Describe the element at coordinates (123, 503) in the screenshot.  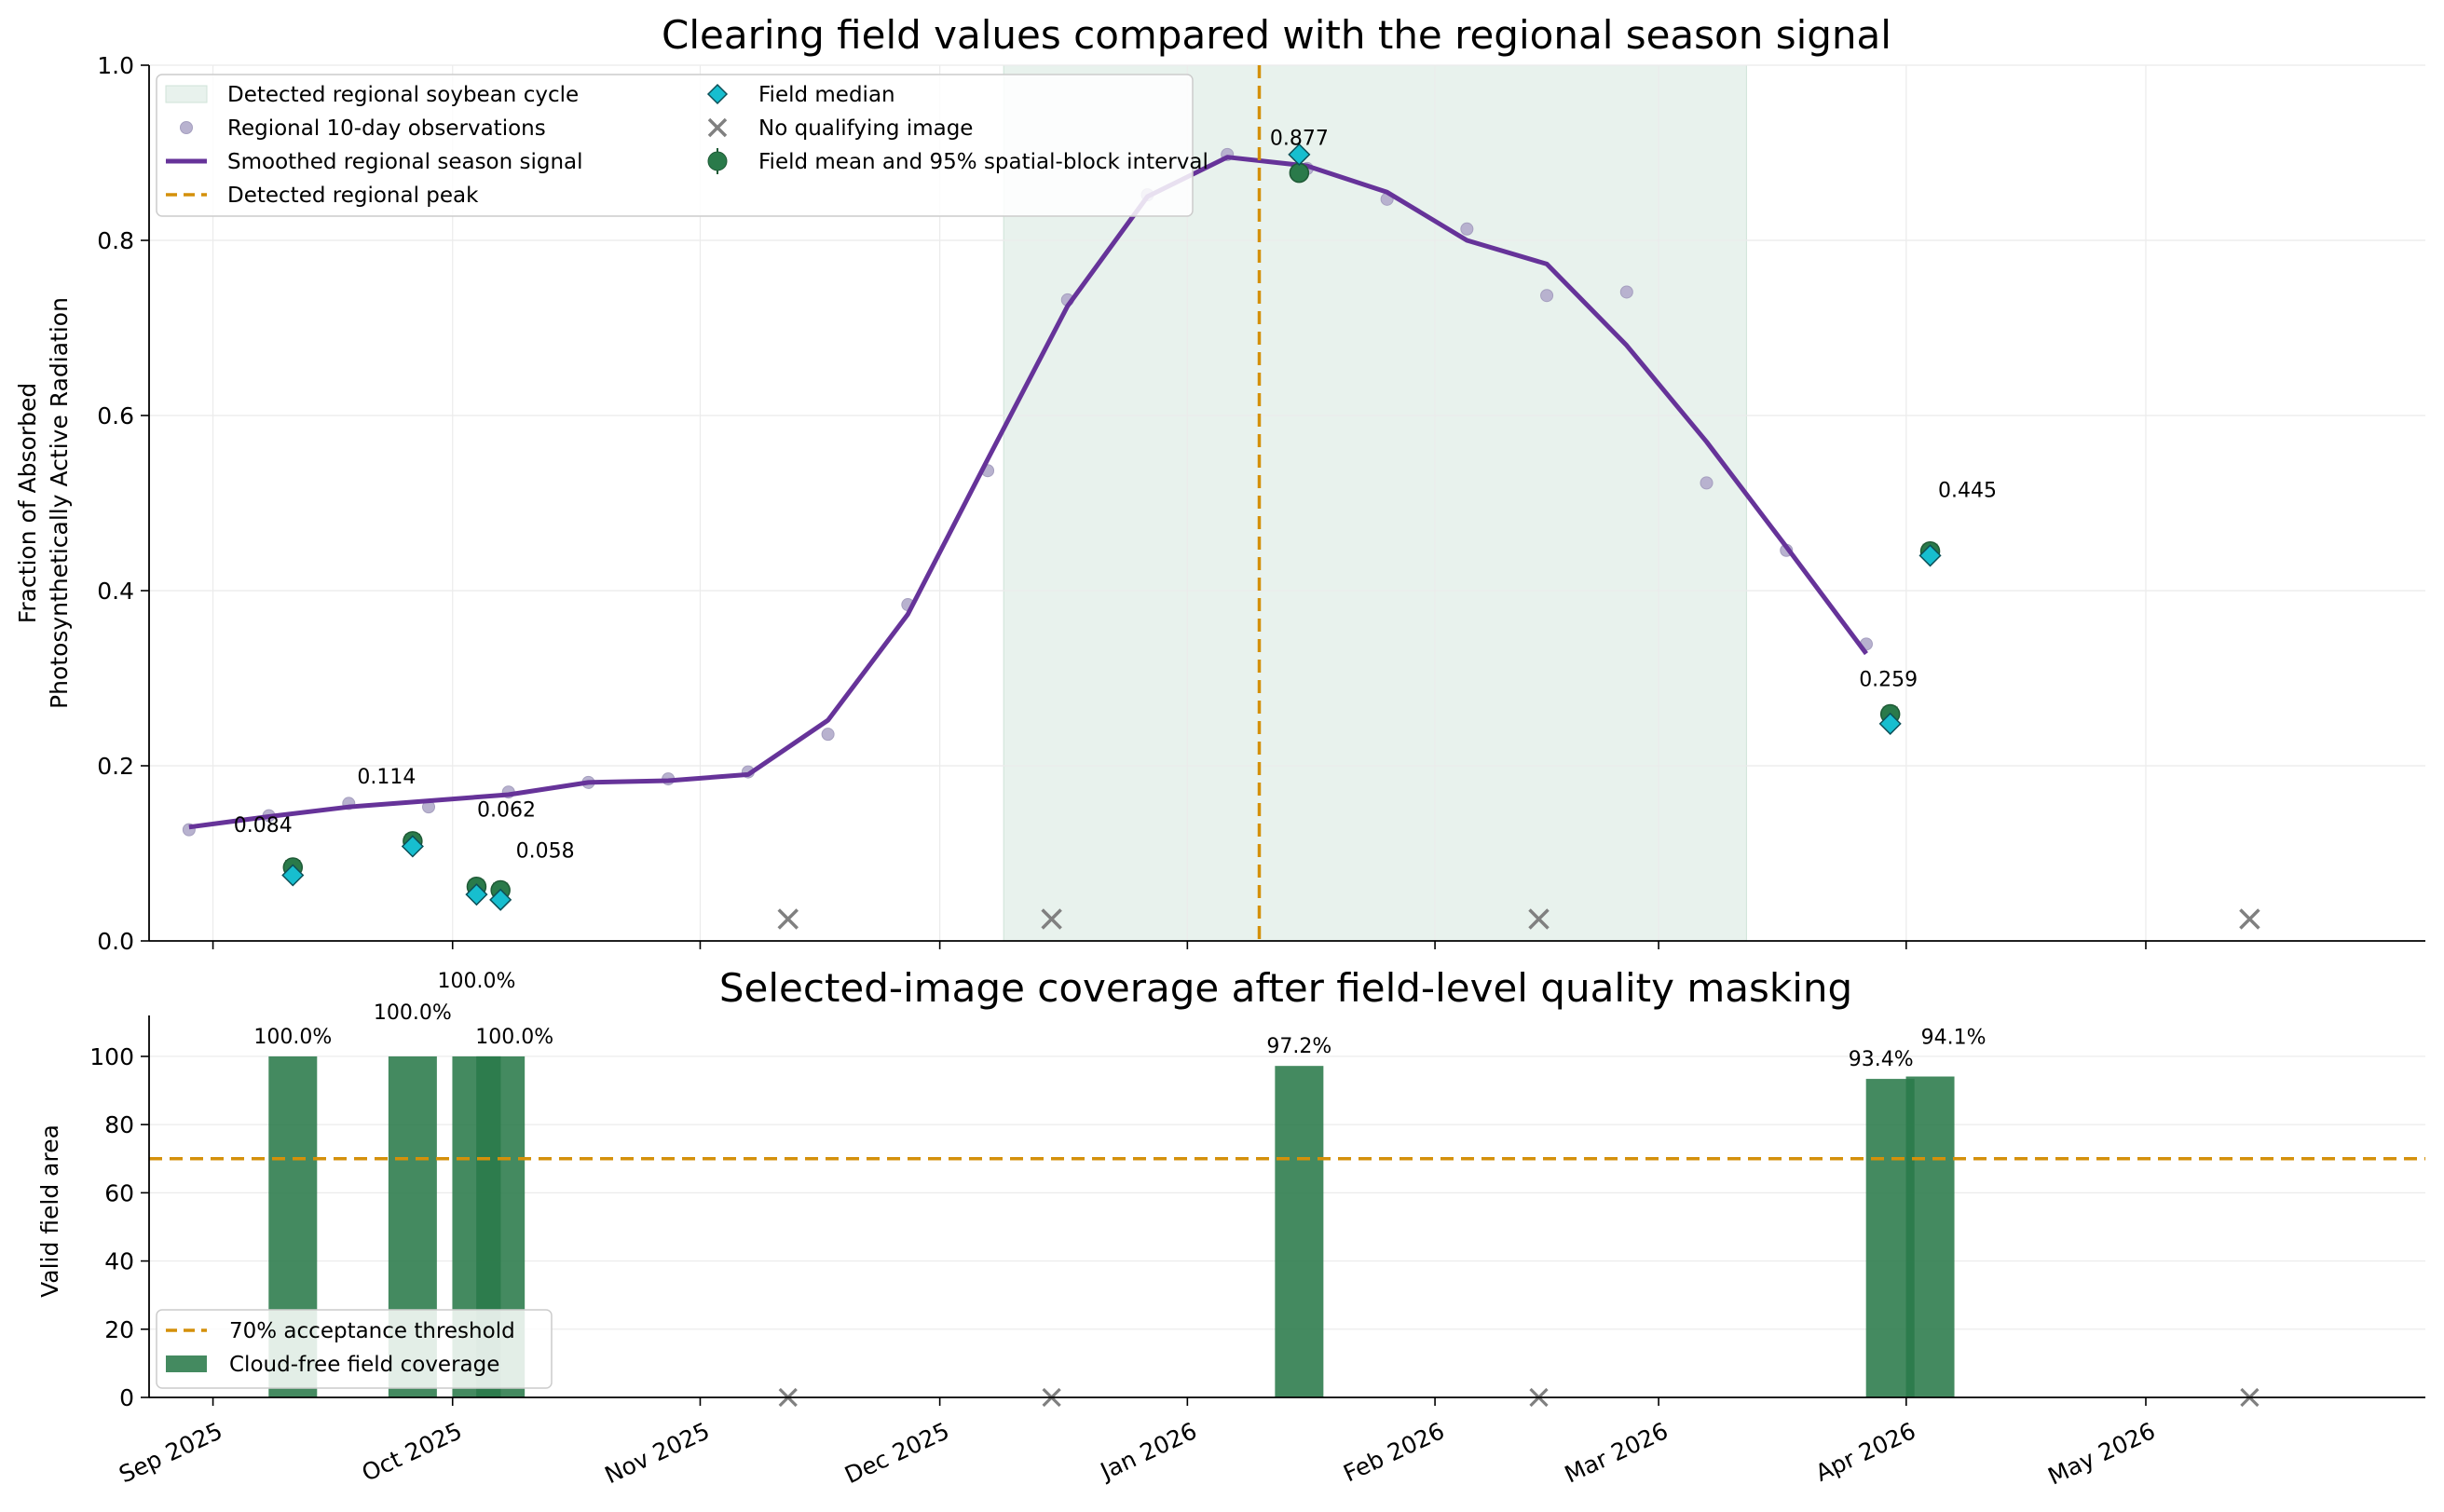
I see `top-y-axis: 0.0 0.2 0.4 0.6 0.8 1.0` at that location.